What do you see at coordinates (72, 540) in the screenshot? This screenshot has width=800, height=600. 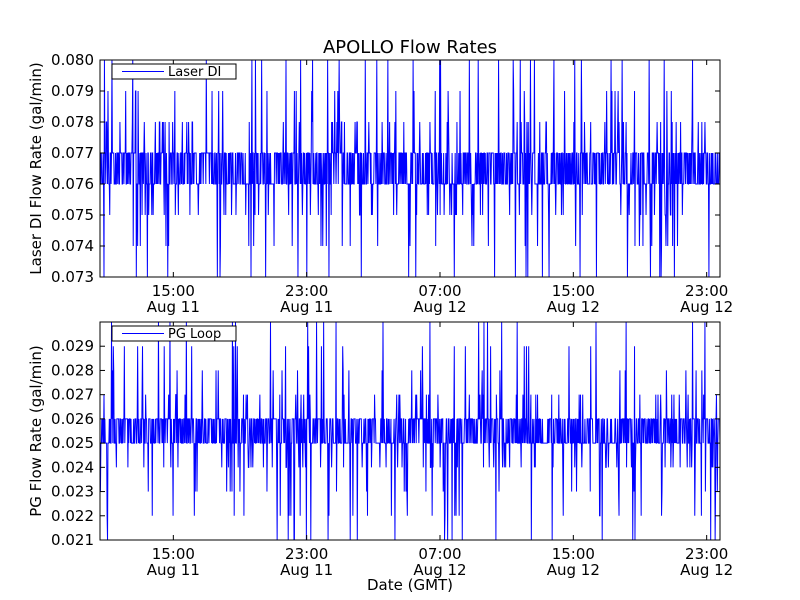 I see `pg-loop-ytick-label: 0.021` at bounding box center [72, 540].